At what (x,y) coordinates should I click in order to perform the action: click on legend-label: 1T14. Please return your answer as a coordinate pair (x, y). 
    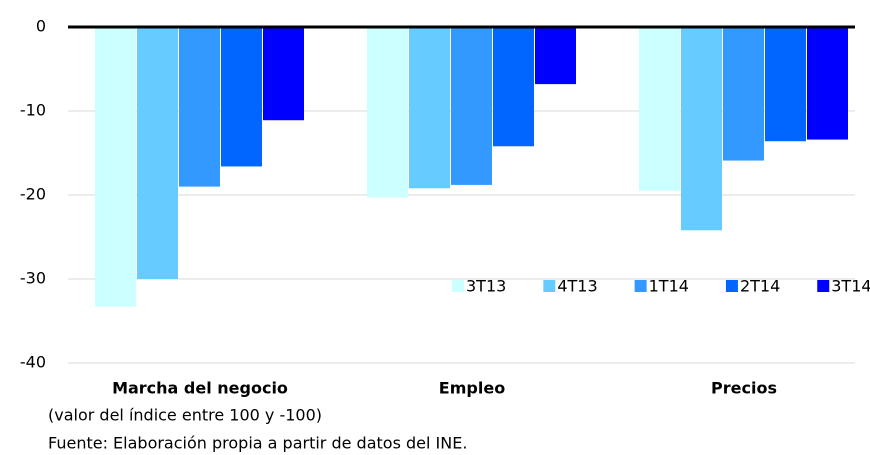
    Looking at the image, I should click on (669, 286).